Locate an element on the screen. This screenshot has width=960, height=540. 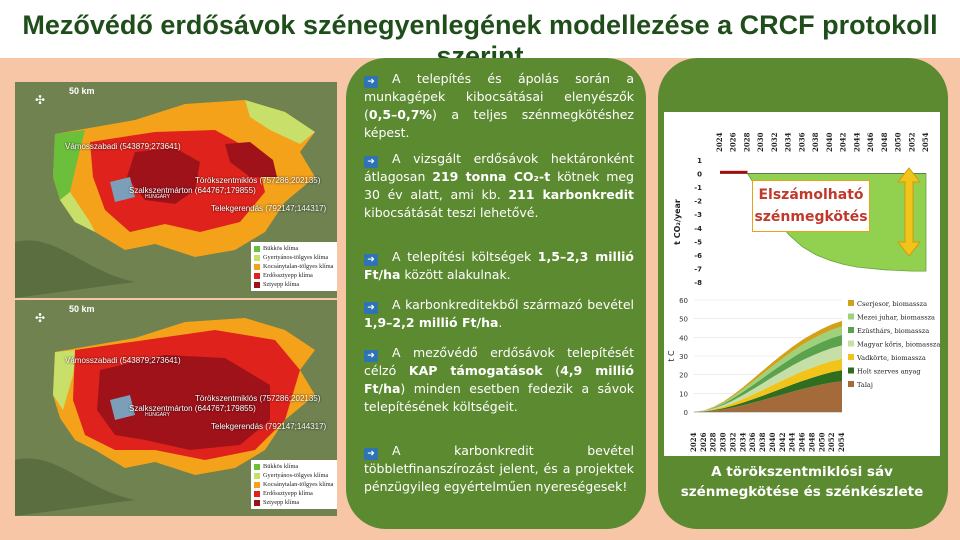
y-axis-label: t CO₂/year is located at coordinates (677, 222).